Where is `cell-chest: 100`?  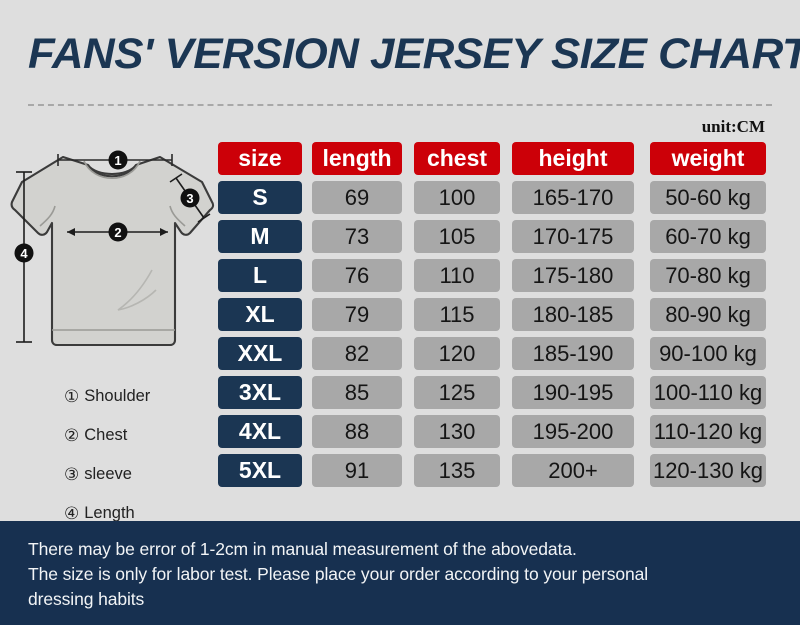
cell-chest: 100 is located at coordinates (457, 197).